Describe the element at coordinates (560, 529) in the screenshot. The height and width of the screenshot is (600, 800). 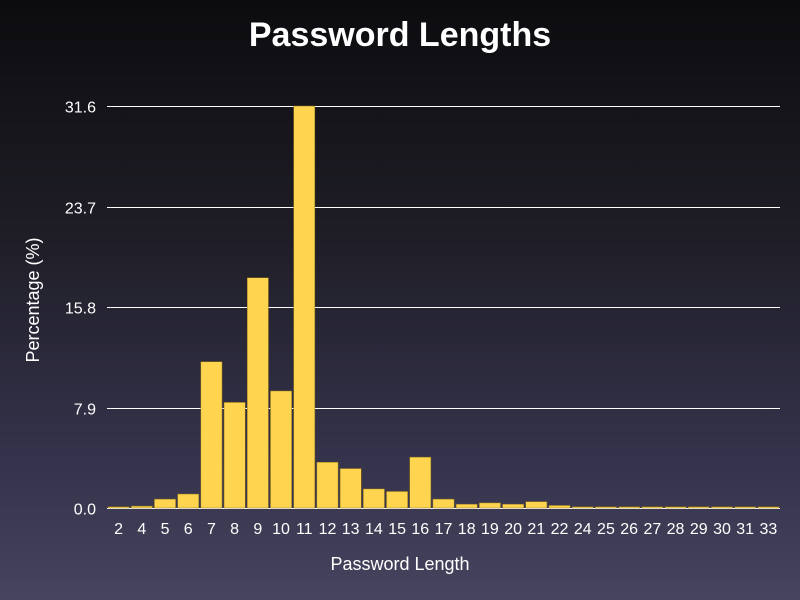
I see `x-tick-label: 22` at that location.